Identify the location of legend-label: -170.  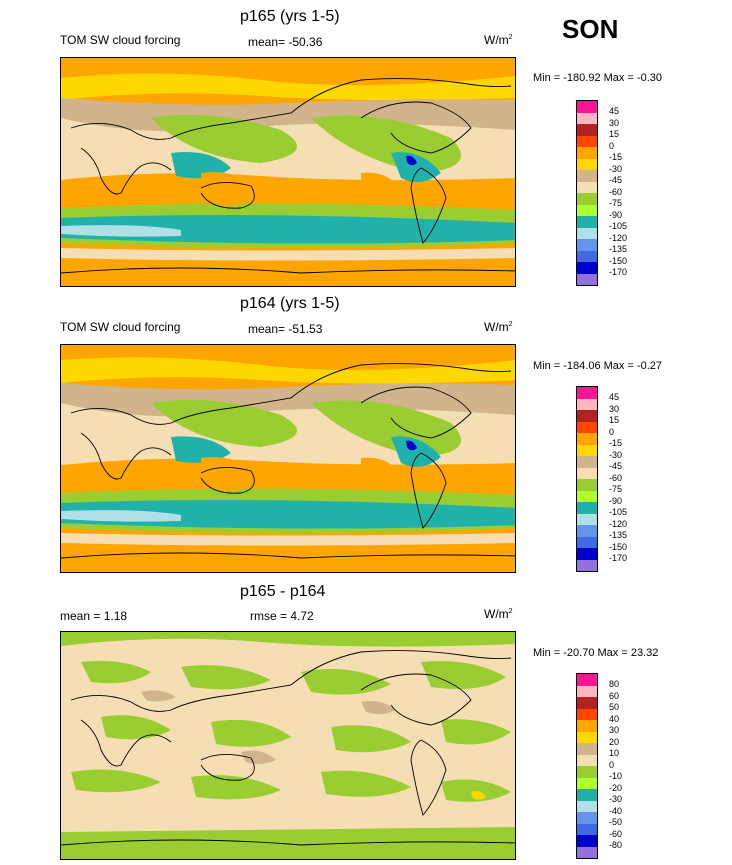
(618, 558).